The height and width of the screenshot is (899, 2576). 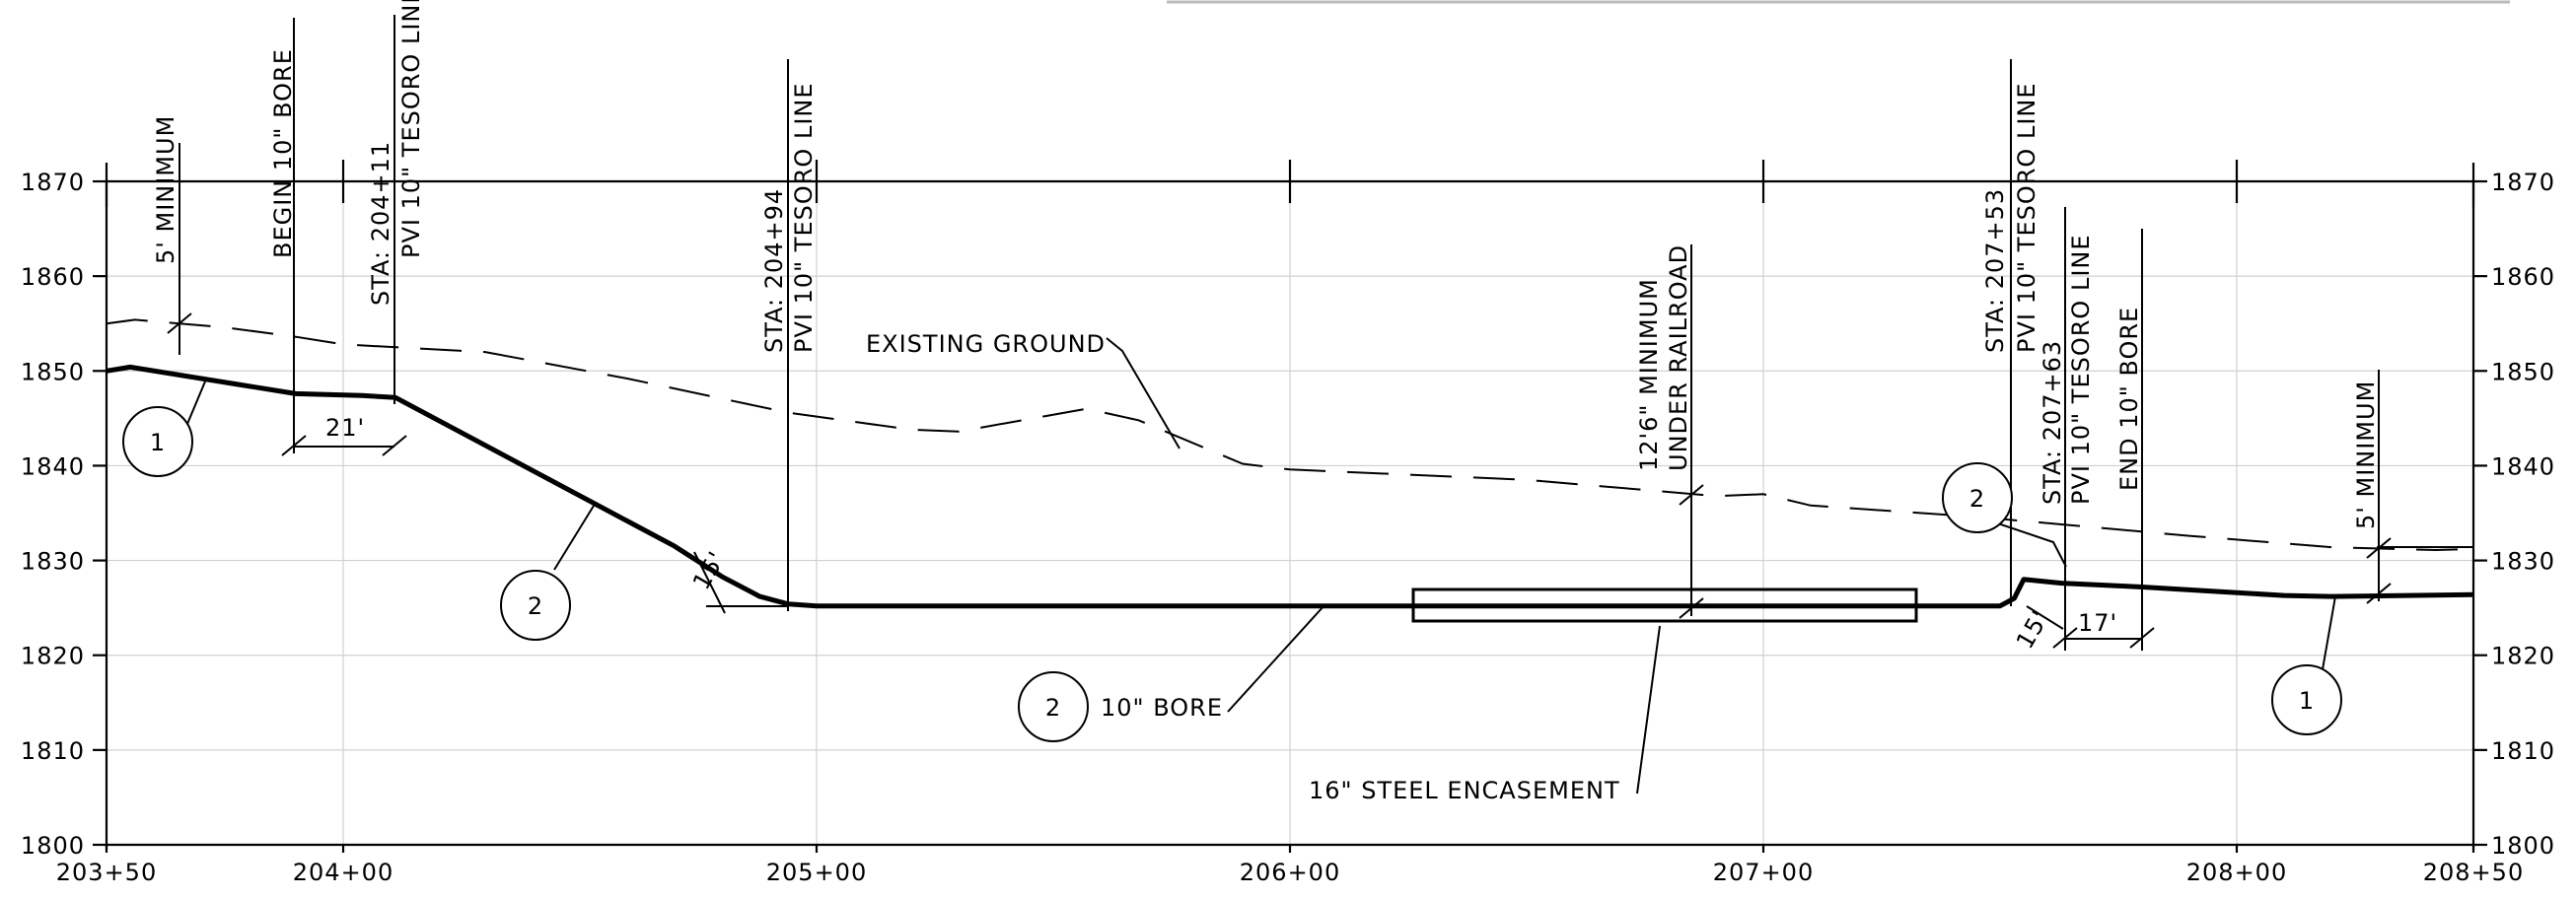 I want to click on dim-15-right-label: 15', so click(x=2033, y=630).